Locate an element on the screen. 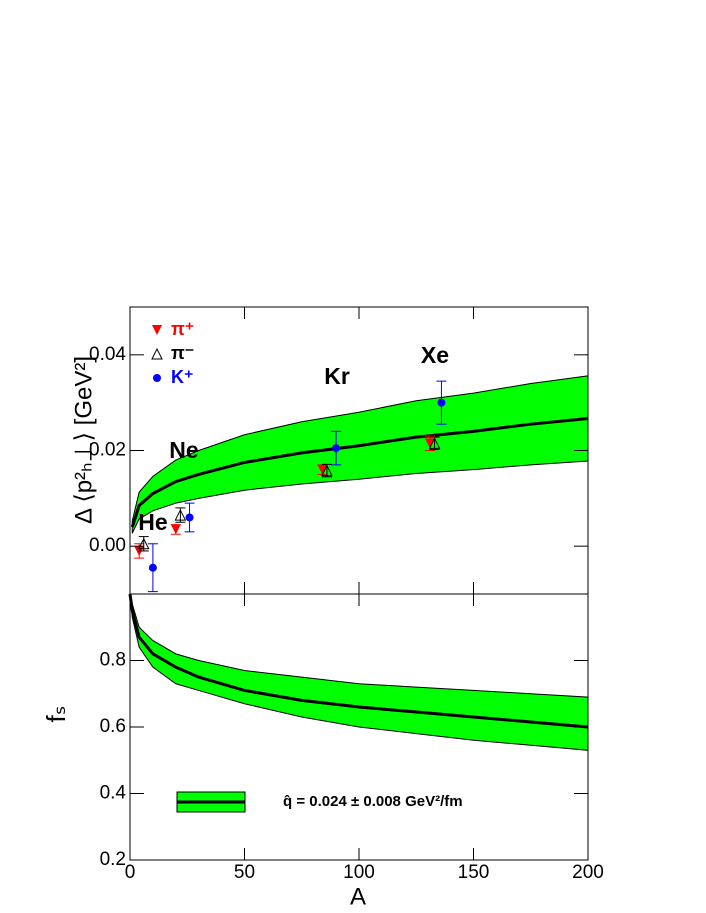 The image size is (706, 913). nucleus-label: Ne is located at coordinates (183, 450).